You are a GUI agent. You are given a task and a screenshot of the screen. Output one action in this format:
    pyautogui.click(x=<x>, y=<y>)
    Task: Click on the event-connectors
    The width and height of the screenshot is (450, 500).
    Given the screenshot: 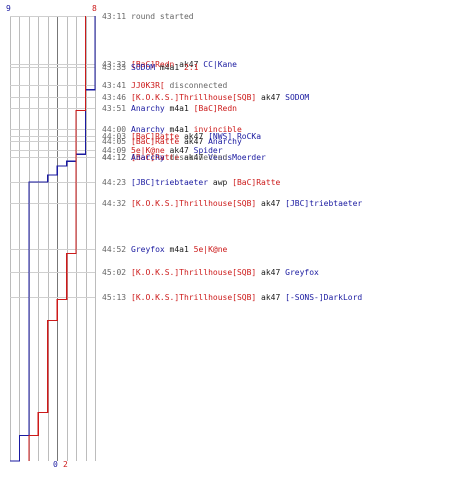 What is the action you would take?
    pyautogui.click(x=52, y=157)
    